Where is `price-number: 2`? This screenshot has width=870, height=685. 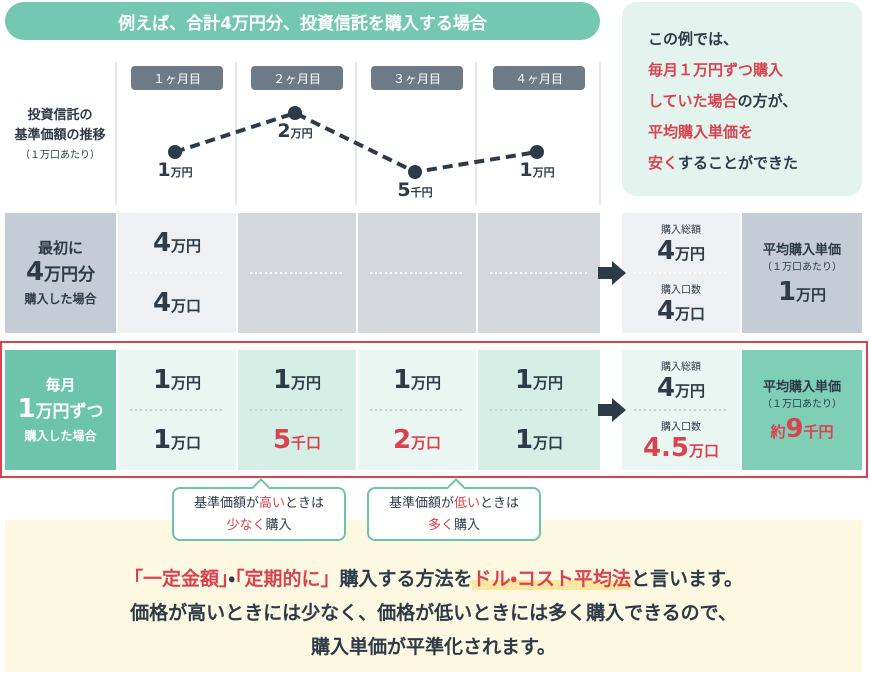
price-number: 2 is located at coordinates (283, 131).